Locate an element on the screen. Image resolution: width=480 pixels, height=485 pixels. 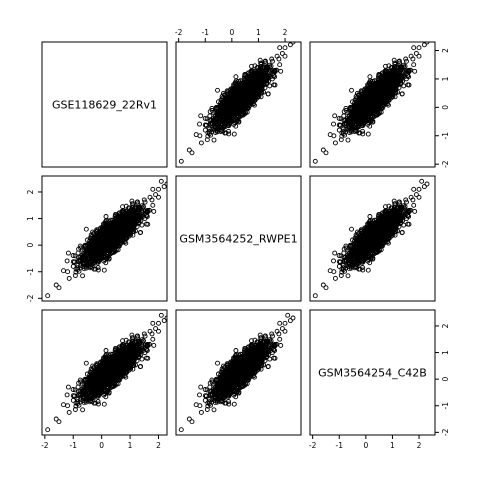
scatter-points-r2-c1 is located at coordinates (106, 238).